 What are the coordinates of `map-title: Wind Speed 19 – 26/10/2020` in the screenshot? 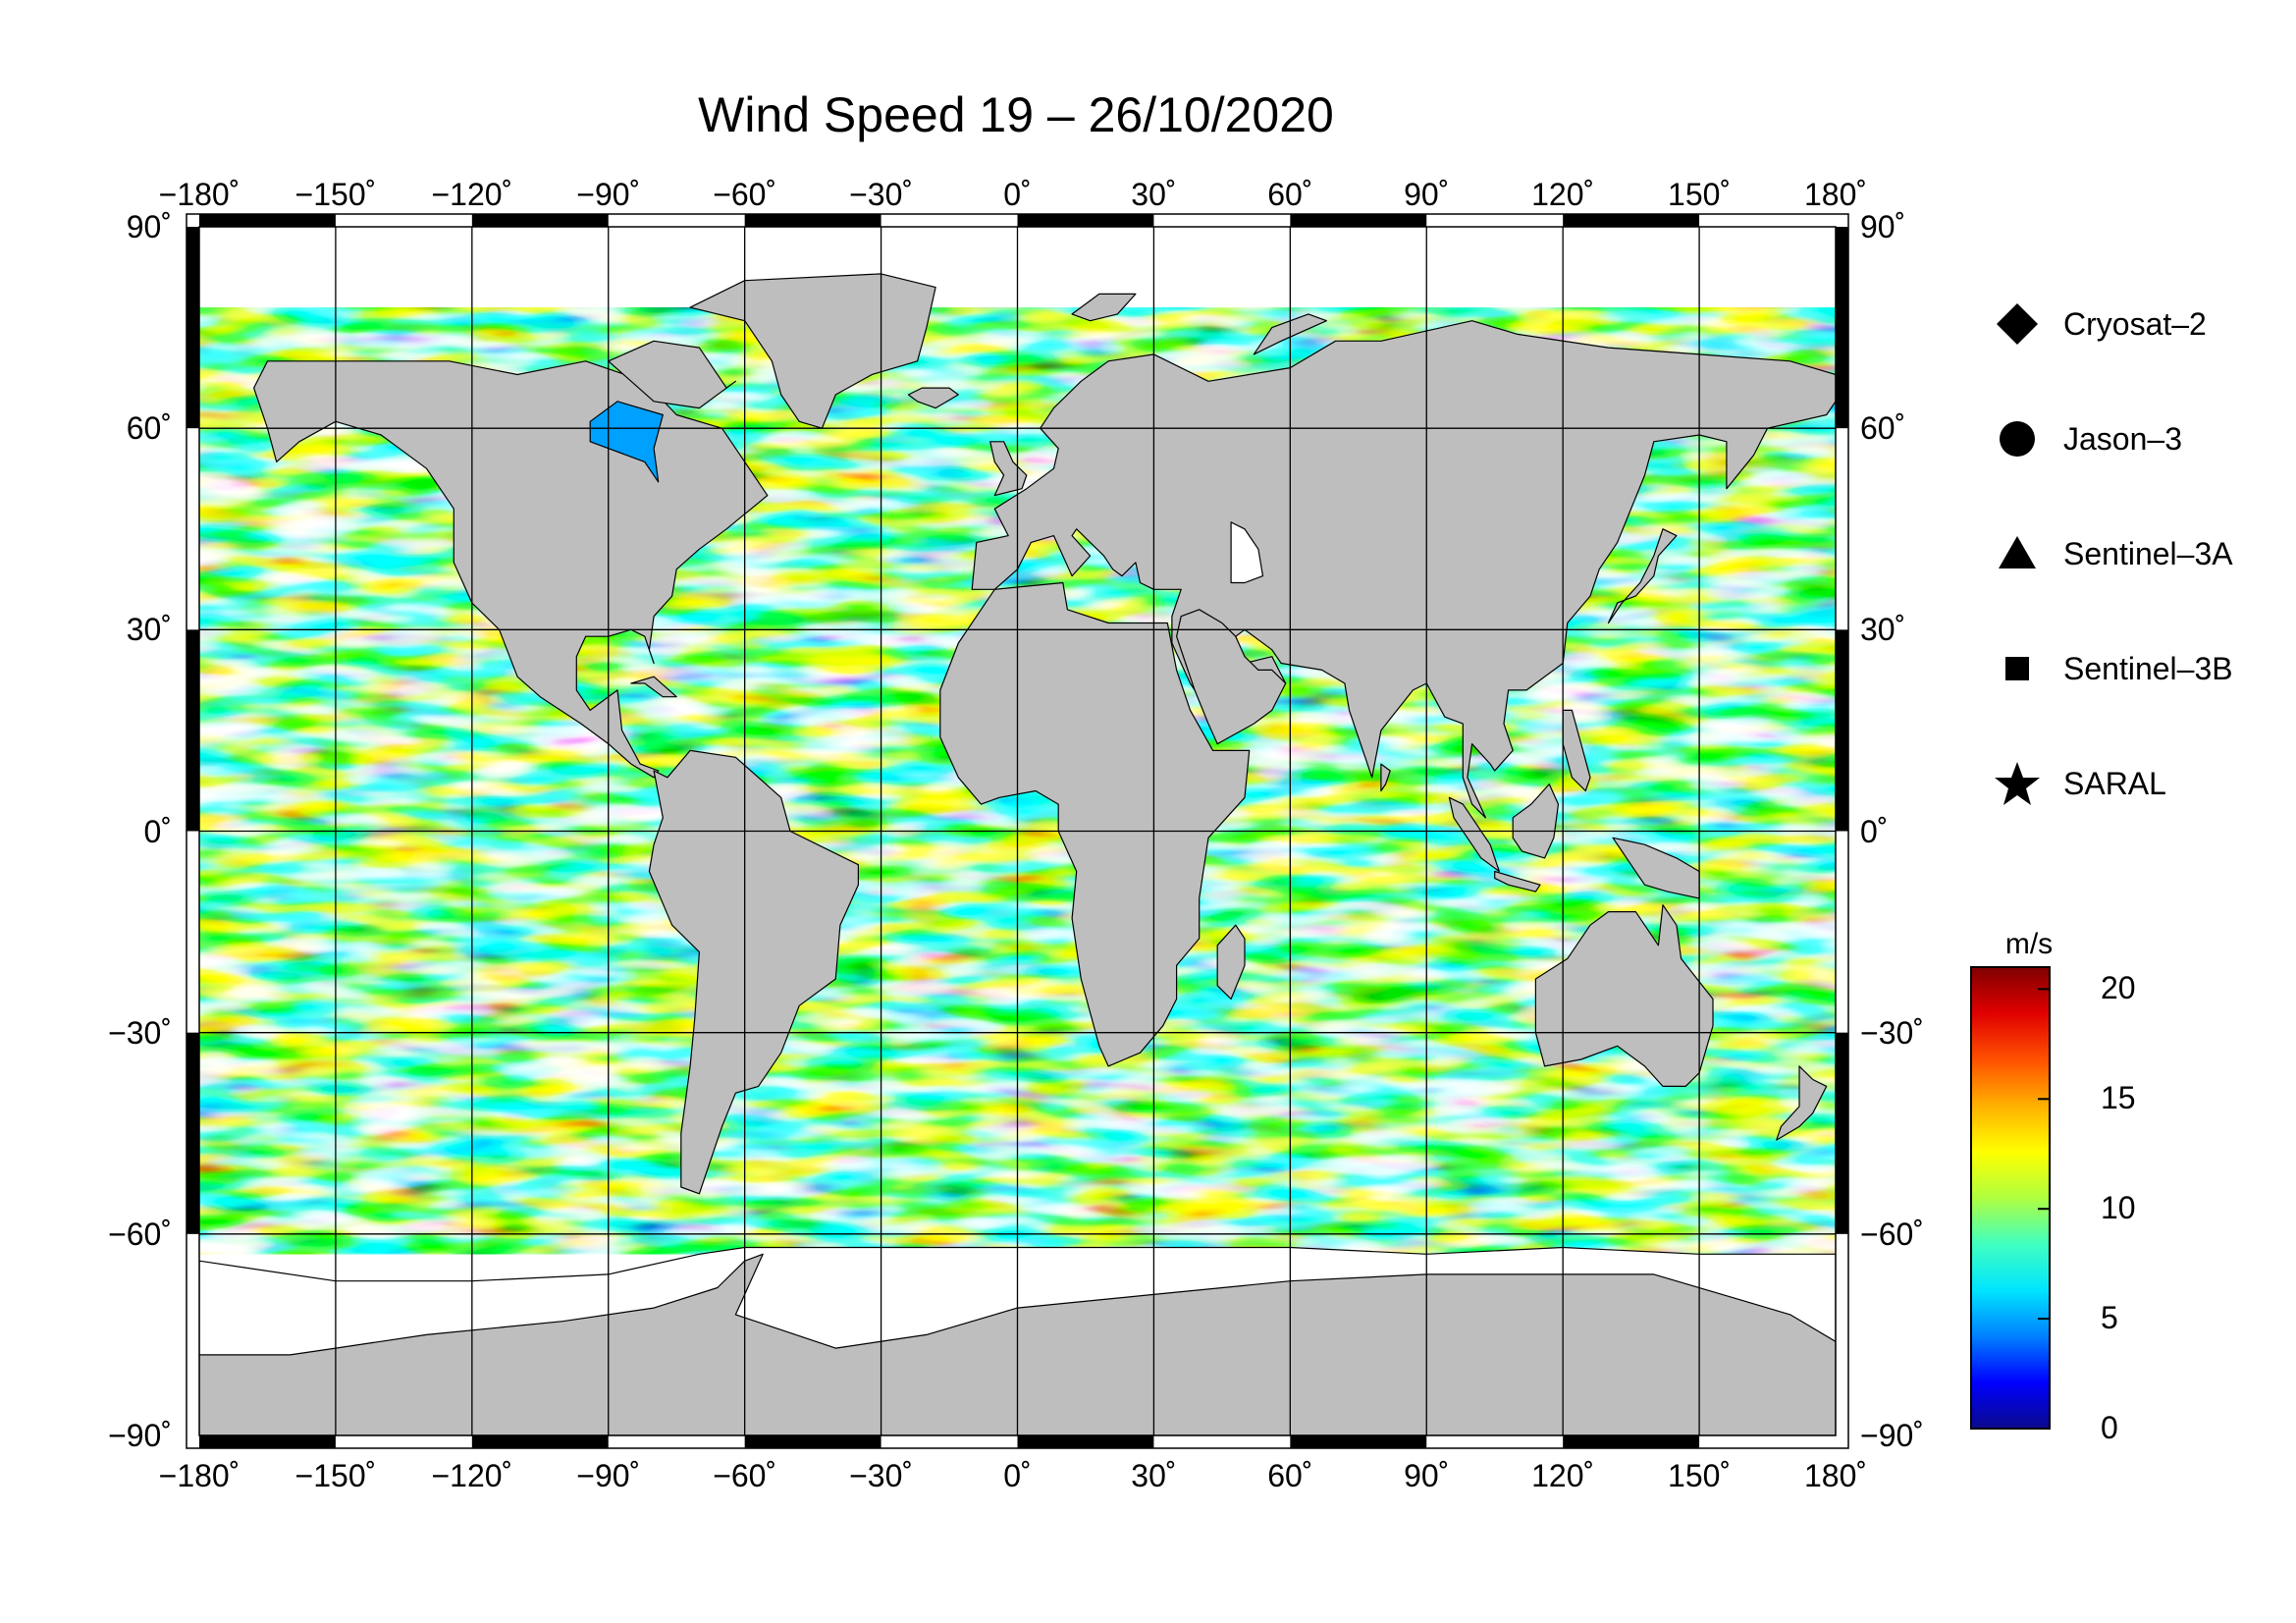 It's located at (1016, 114).